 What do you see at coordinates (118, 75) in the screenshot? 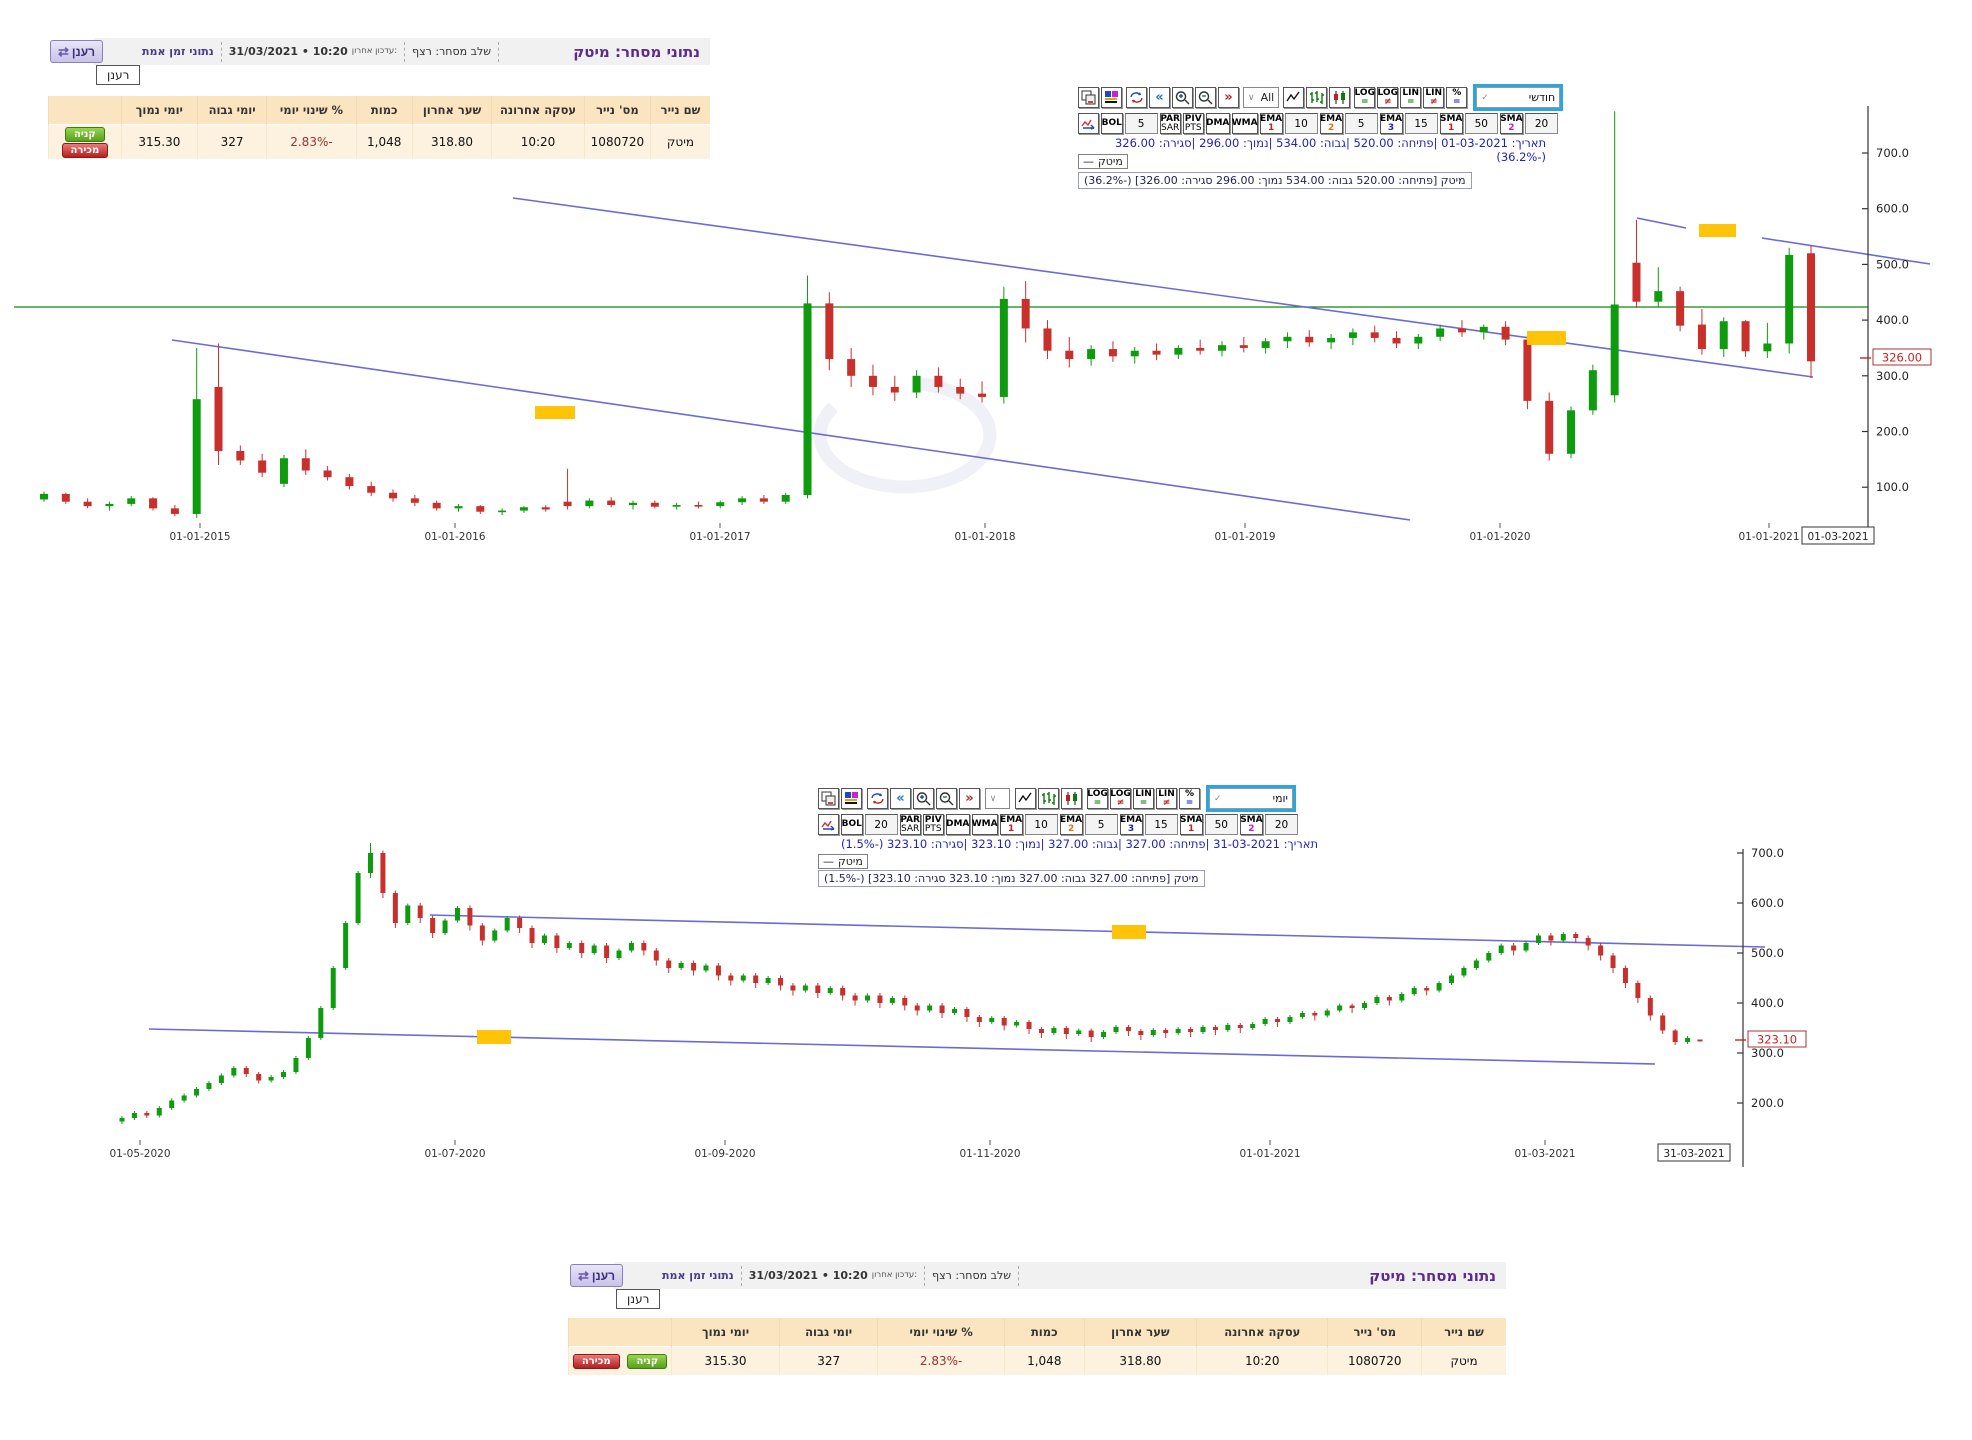
I see `refresh-tooltip: רענן` at bounding box center [118, 75].